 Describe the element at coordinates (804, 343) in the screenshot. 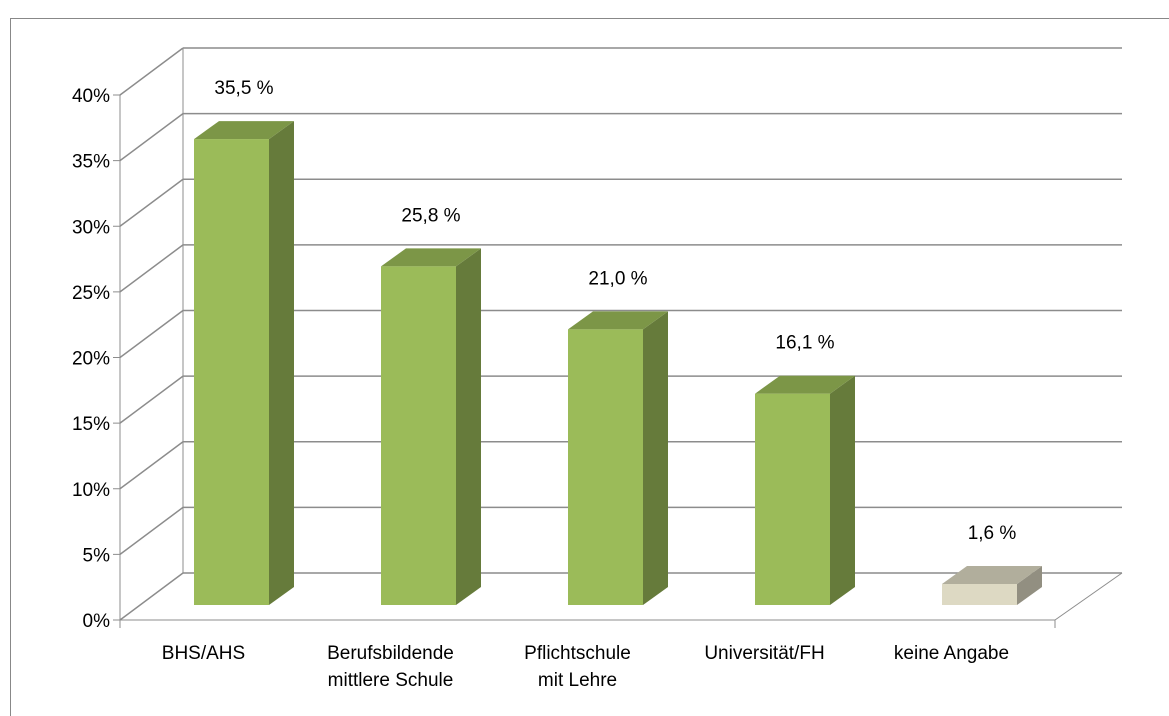

I see `value-label: 16,1 %` at that location.